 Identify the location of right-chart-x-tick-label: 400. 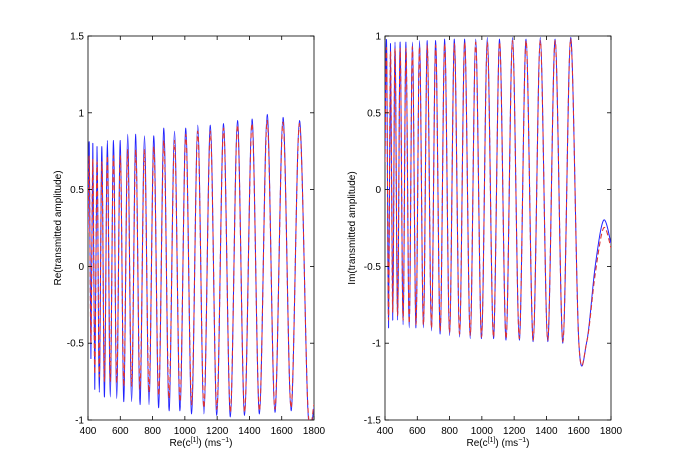
(385, 431).